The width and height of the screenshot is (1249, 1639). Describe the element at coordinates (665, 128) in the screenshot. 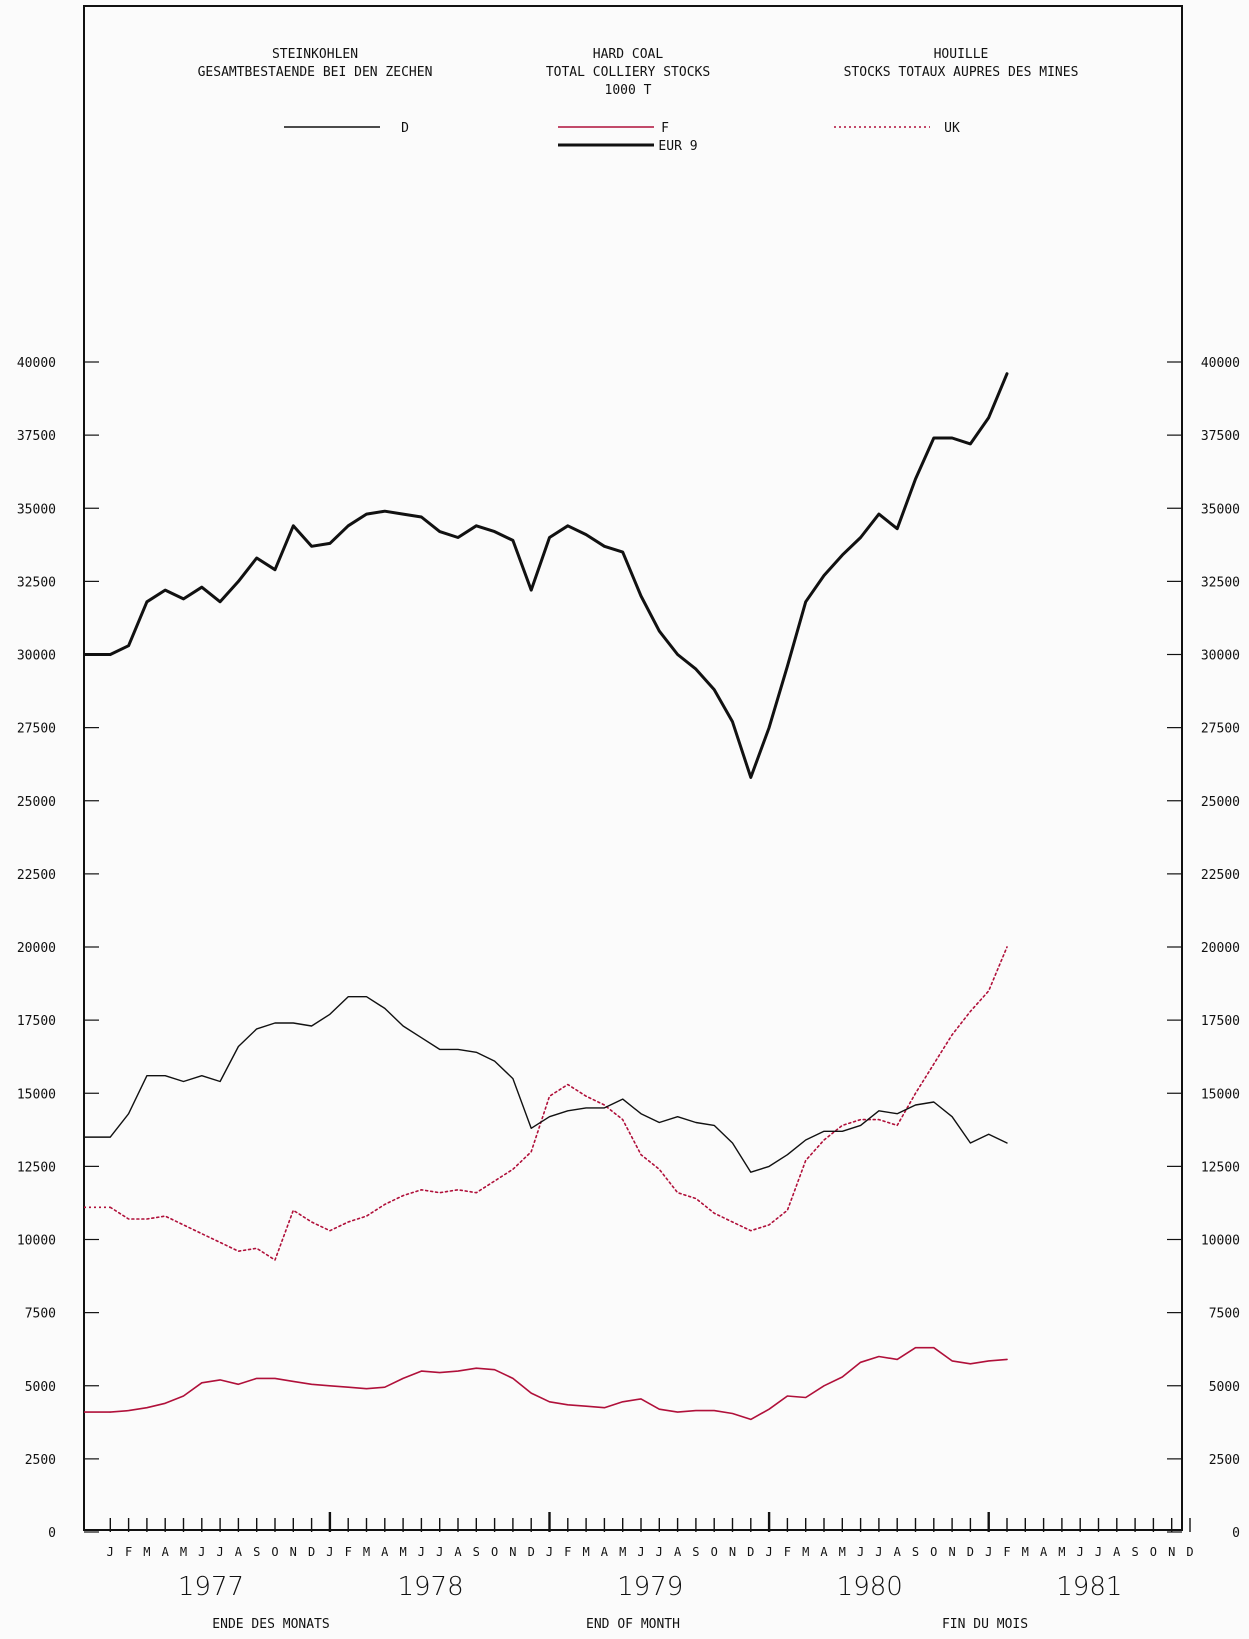

I see `legend-label: F` at that location.